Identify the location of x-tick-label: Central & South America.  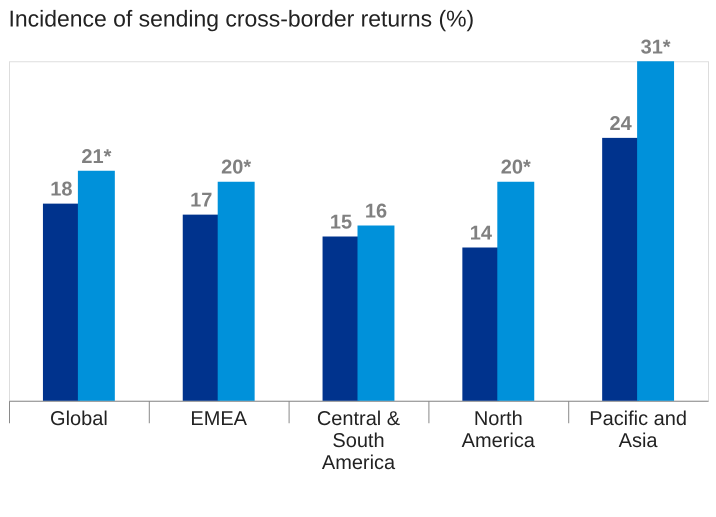
(358, 441).